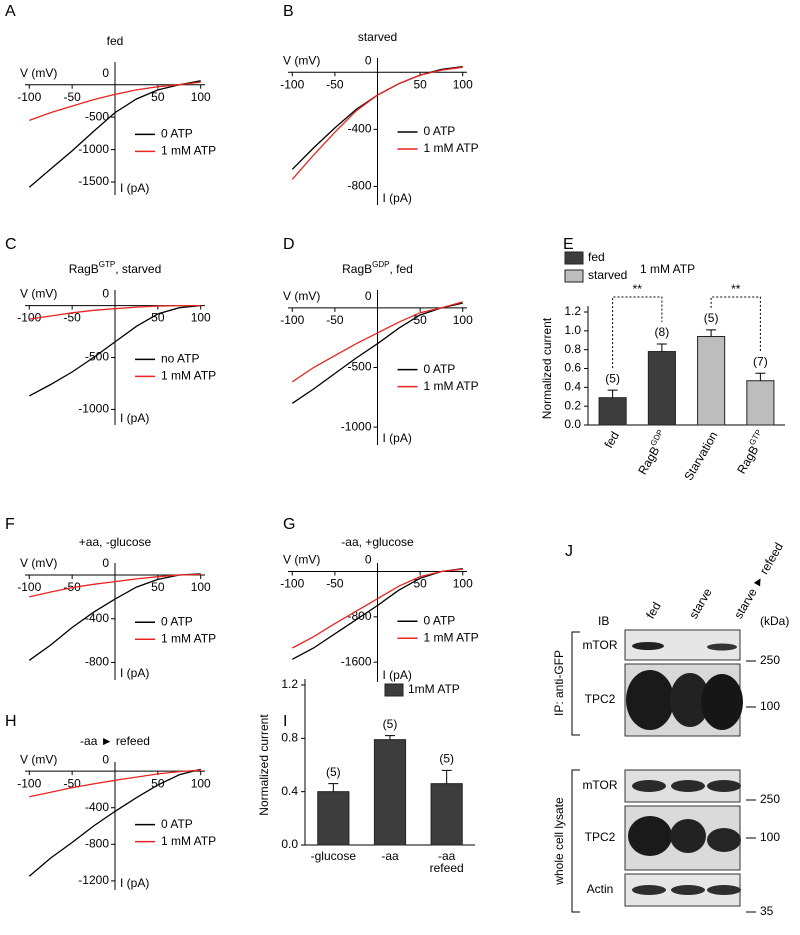  Describe the element at coordinates (11, 721) in the screenshot. I see `panel-letter: H` at that location.